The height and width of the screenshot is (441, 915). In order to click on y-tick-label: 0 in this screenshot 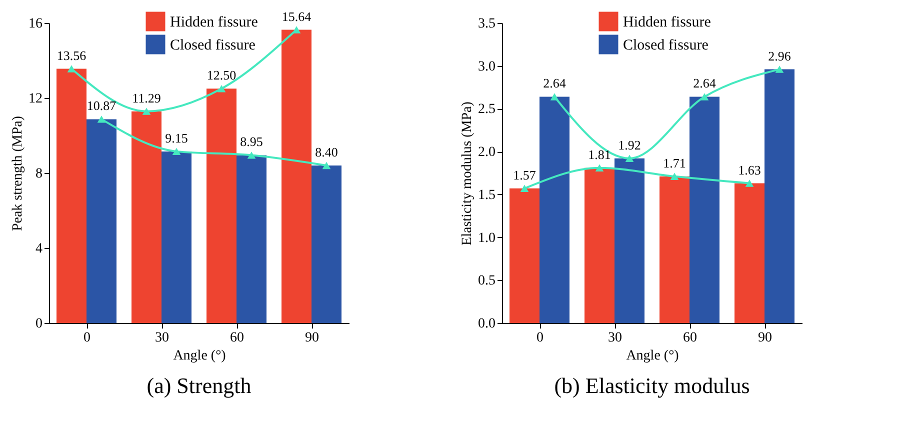, I will do `click(39, 324)`.